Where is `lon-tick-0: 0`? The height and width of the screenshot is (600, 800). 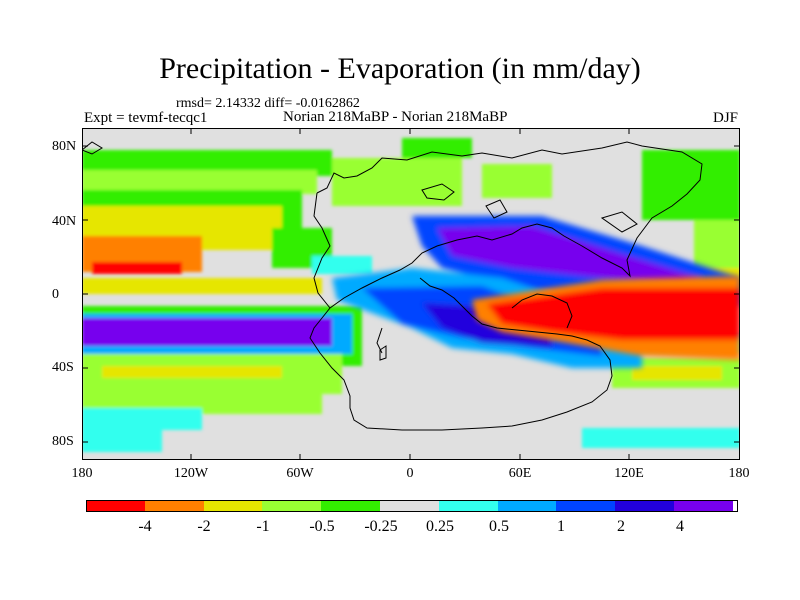 lon-tick-0: 0 is located at coordinates (410, 473).